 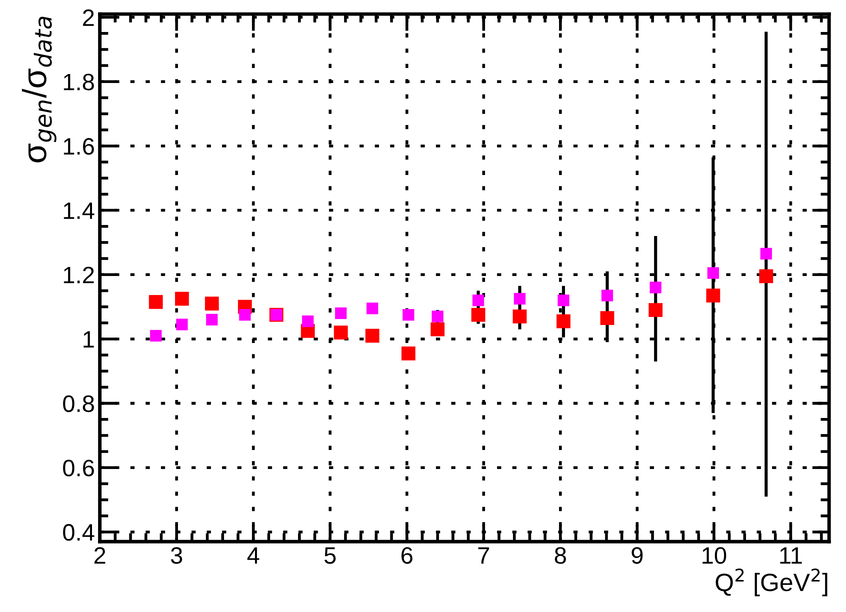 I want to click on x-tick-label: 3, so click(x=176, y=555).